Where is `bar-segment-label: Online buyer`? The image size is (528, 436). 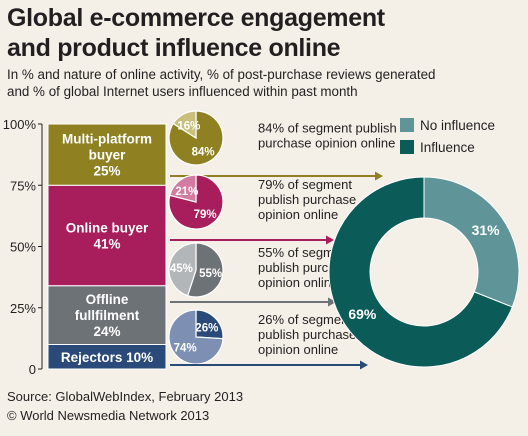 bar-segment-label: Online buyer is located at coordinates (107, 227).